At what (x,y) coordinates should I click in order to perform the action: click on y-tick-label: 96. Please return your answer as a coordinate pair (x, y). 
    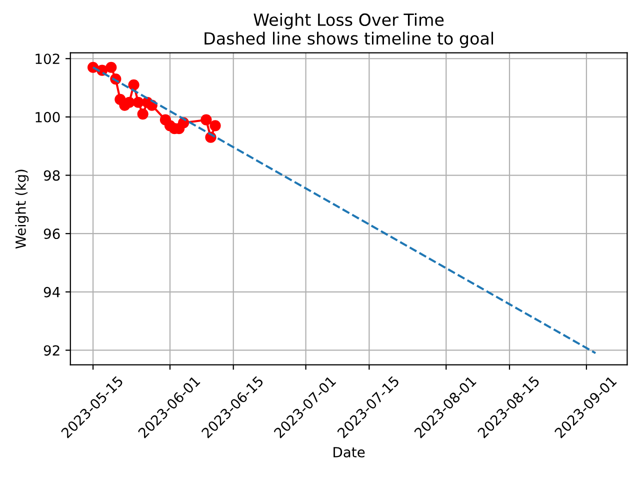
    Looking at the image, I should click on (52, 234).